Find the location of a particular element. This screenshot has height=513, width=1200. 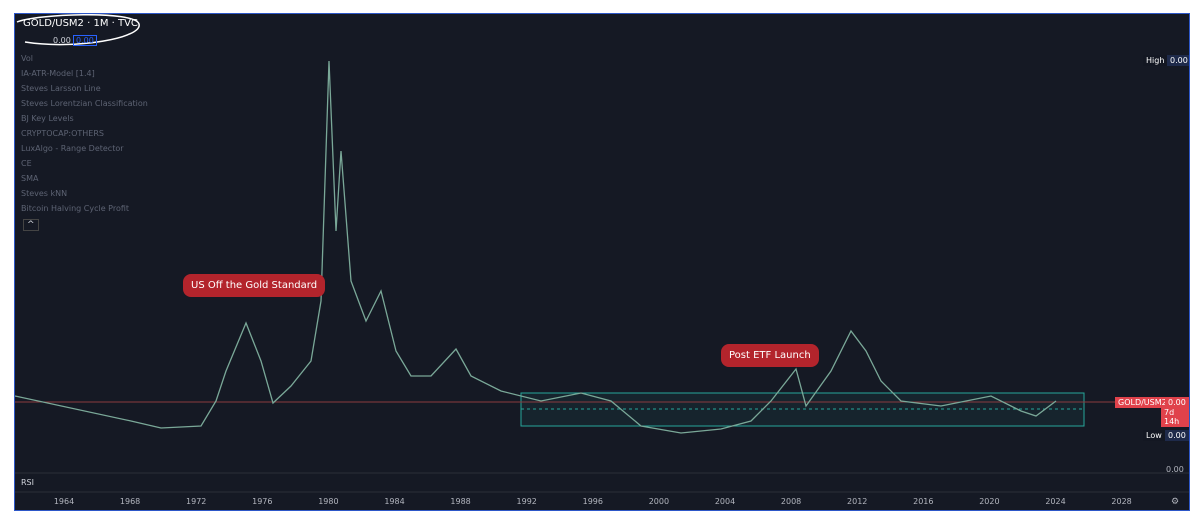

indicator-item: Steves kNN is located at coordinates (44, 193).